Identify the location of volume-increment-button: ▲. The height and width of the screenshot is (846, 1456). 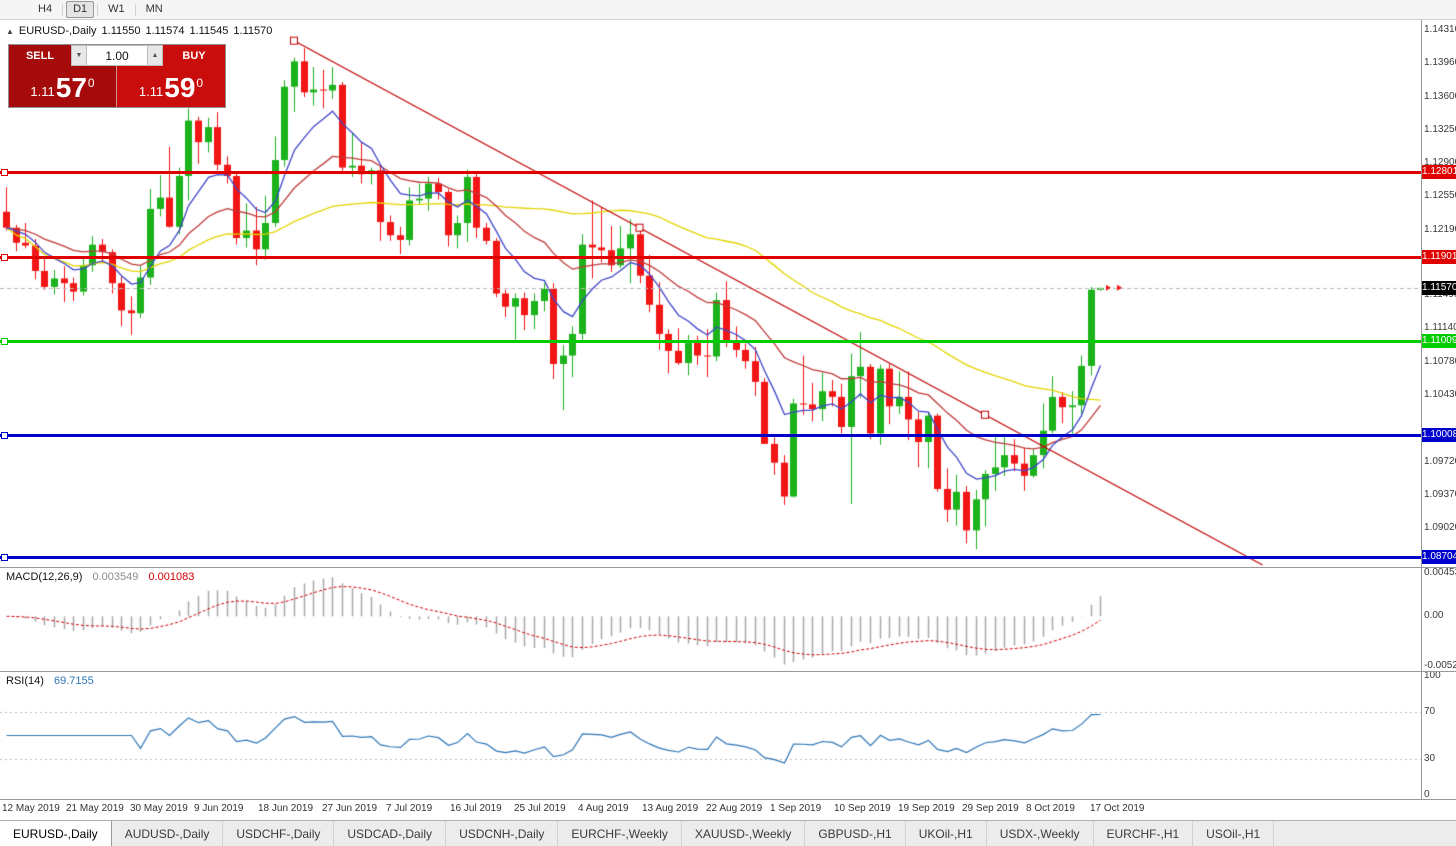
(155, 55).